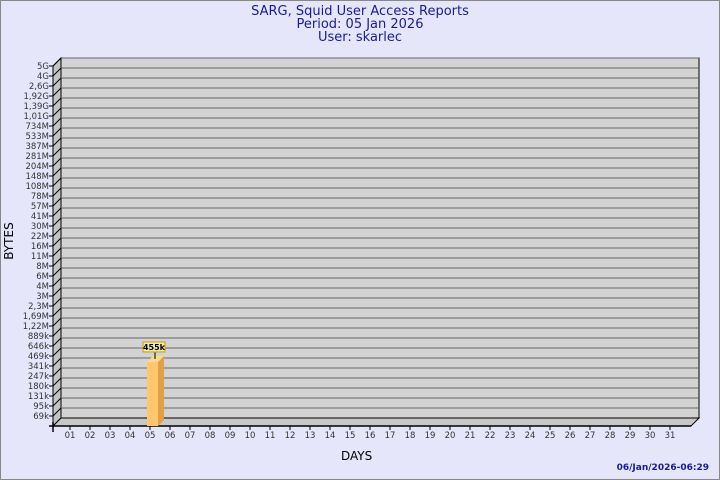 Image resolution: width=720 pixels, height=480 pixels. What do you see at coordinates (38, 377) in the screenshot?
I see `y-tick-label: 247k` at bounding box center [38, 377].